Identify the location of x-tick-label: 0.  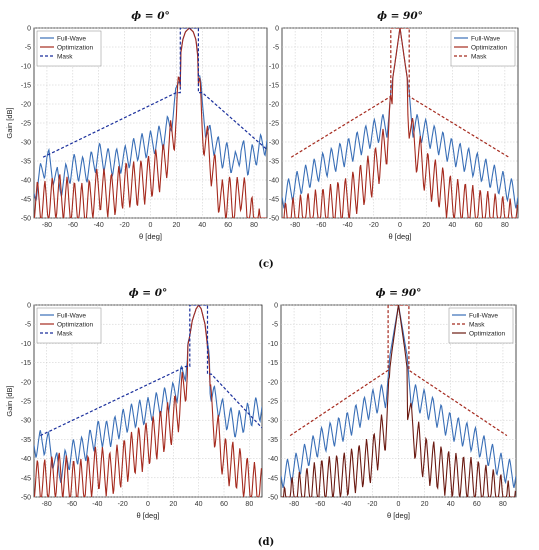
(148, 504).